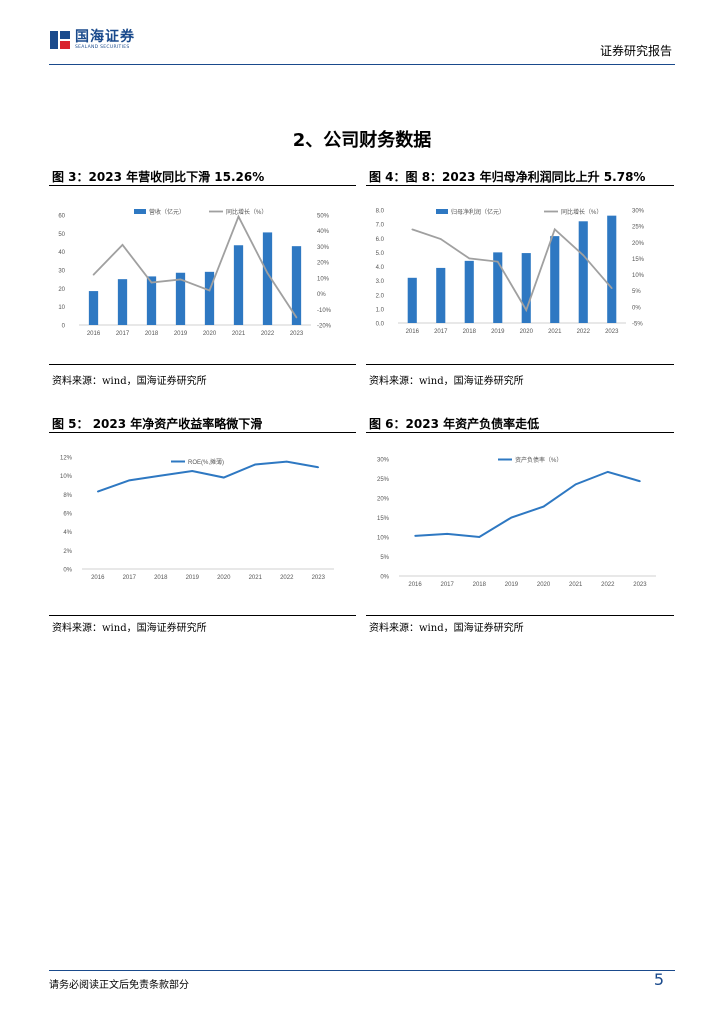  What do you see at coordinates (296, 285) in the screenshot?
I see `bar-2023` at bounding box center [296, 285].